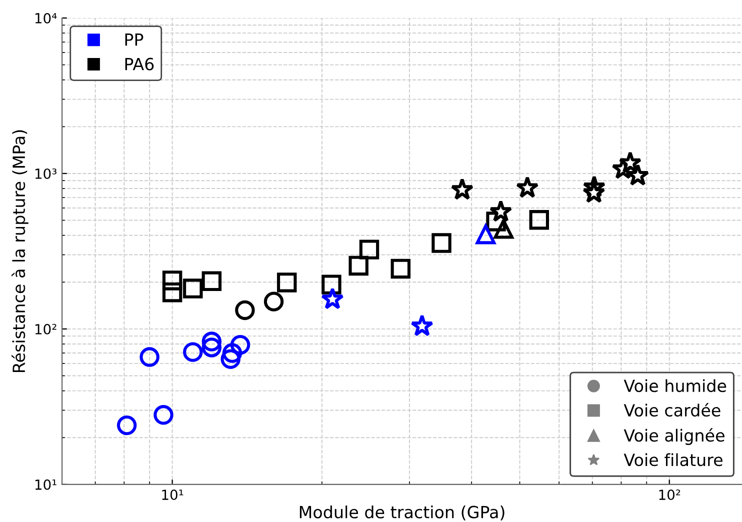 The width and height of the screenshot is (742, 522). What do you see at coordinates (45, 173) in the screenshot?
I see `y-tick-label: 10³` at bounding box center [45, 173].